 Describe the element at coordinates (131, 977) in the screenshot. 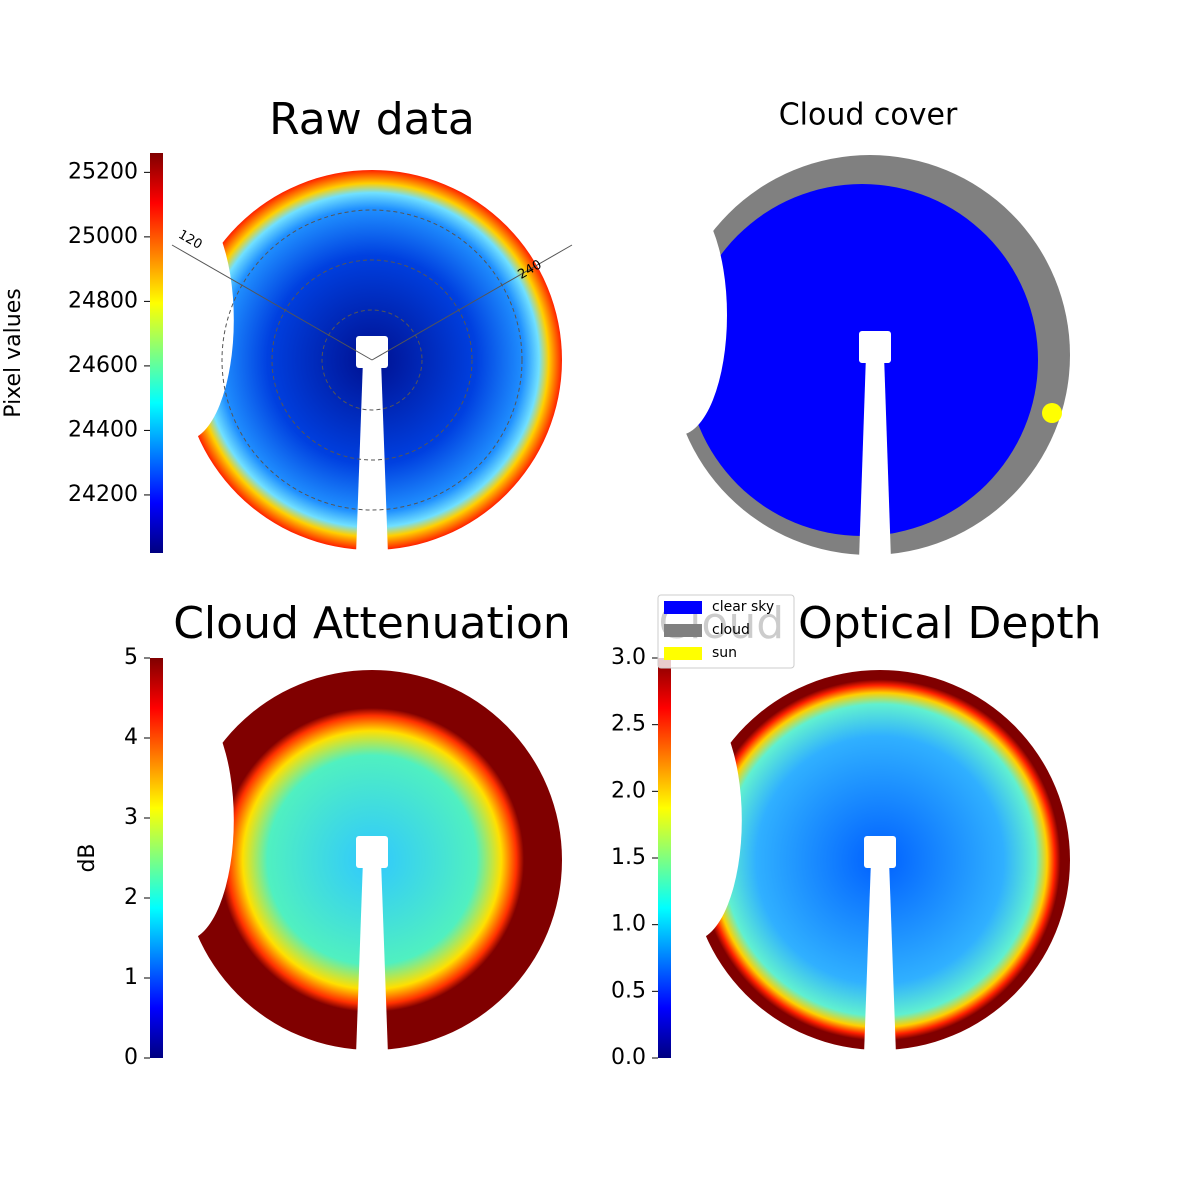

I see `colorbar-tick-label: 1` at that location.